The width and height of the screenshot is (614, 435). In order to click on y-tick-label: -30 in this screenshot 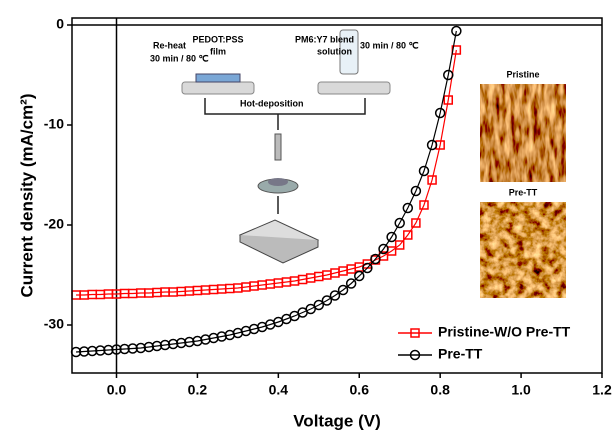, I will do `click(54, 324)`.